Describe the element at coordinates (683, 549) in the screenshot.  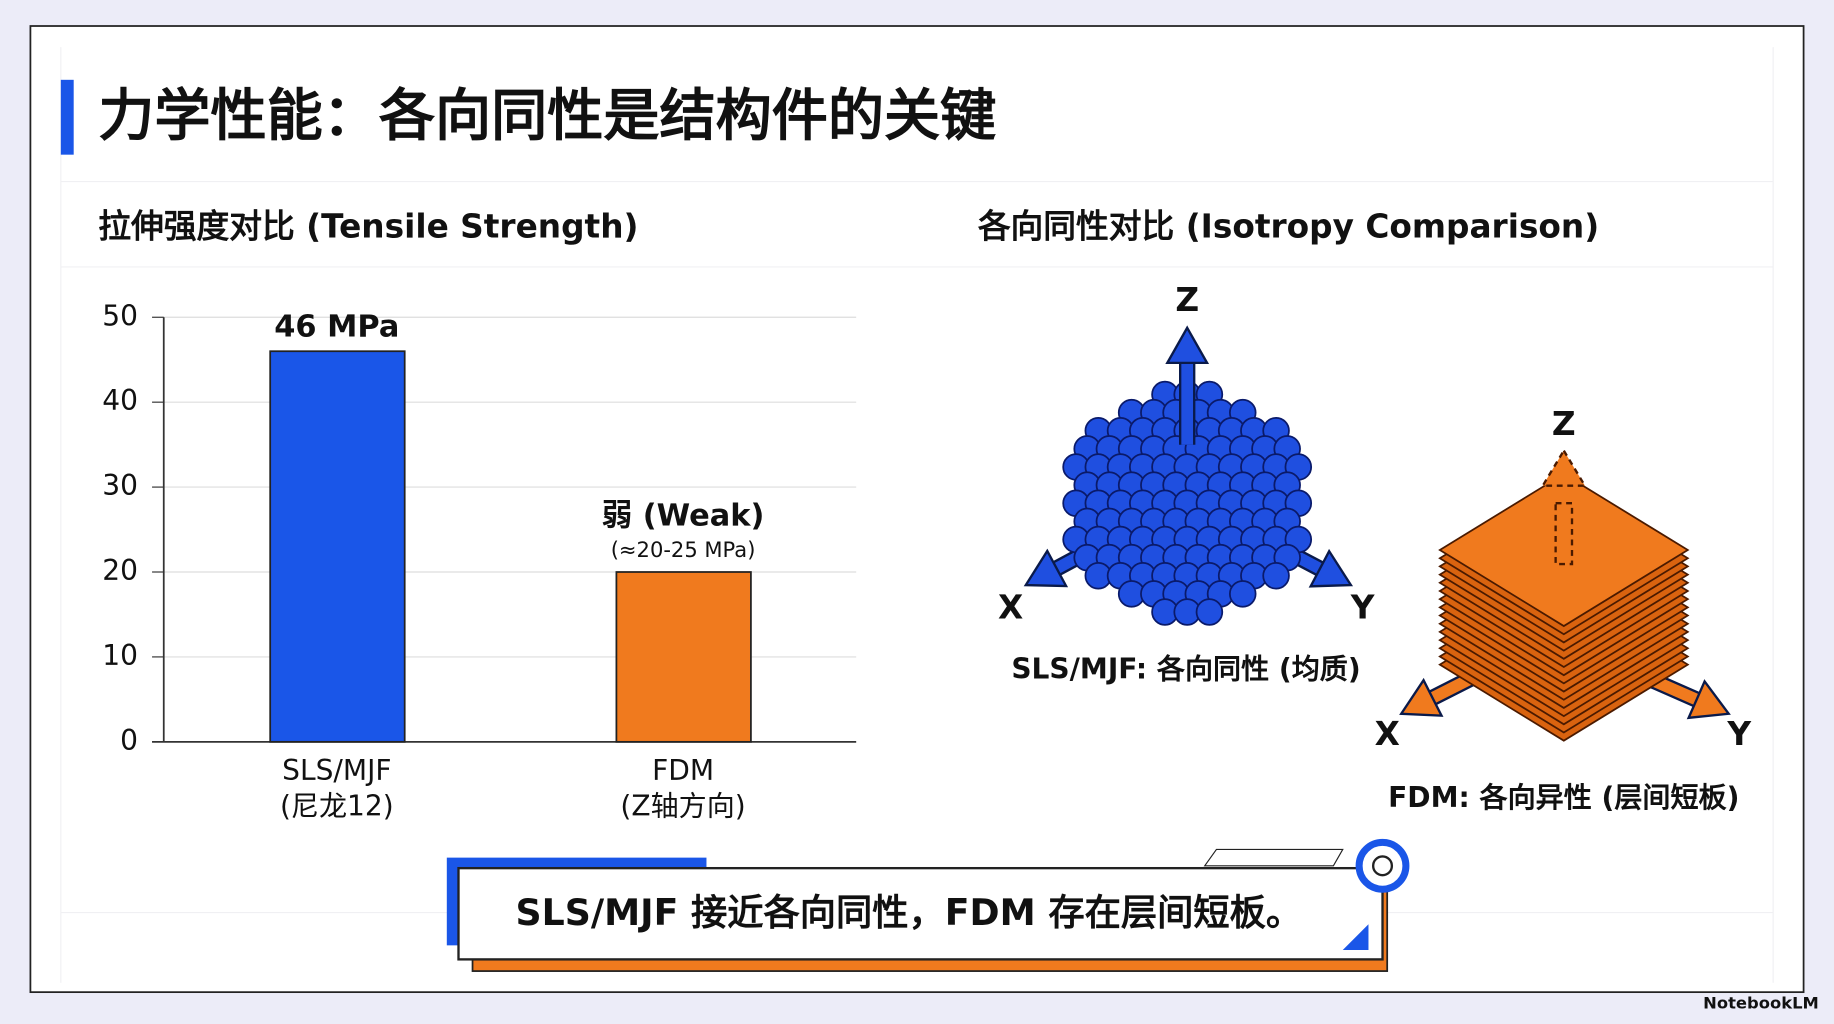
I see `annotation: (≈20-25 MPa)` at that location.